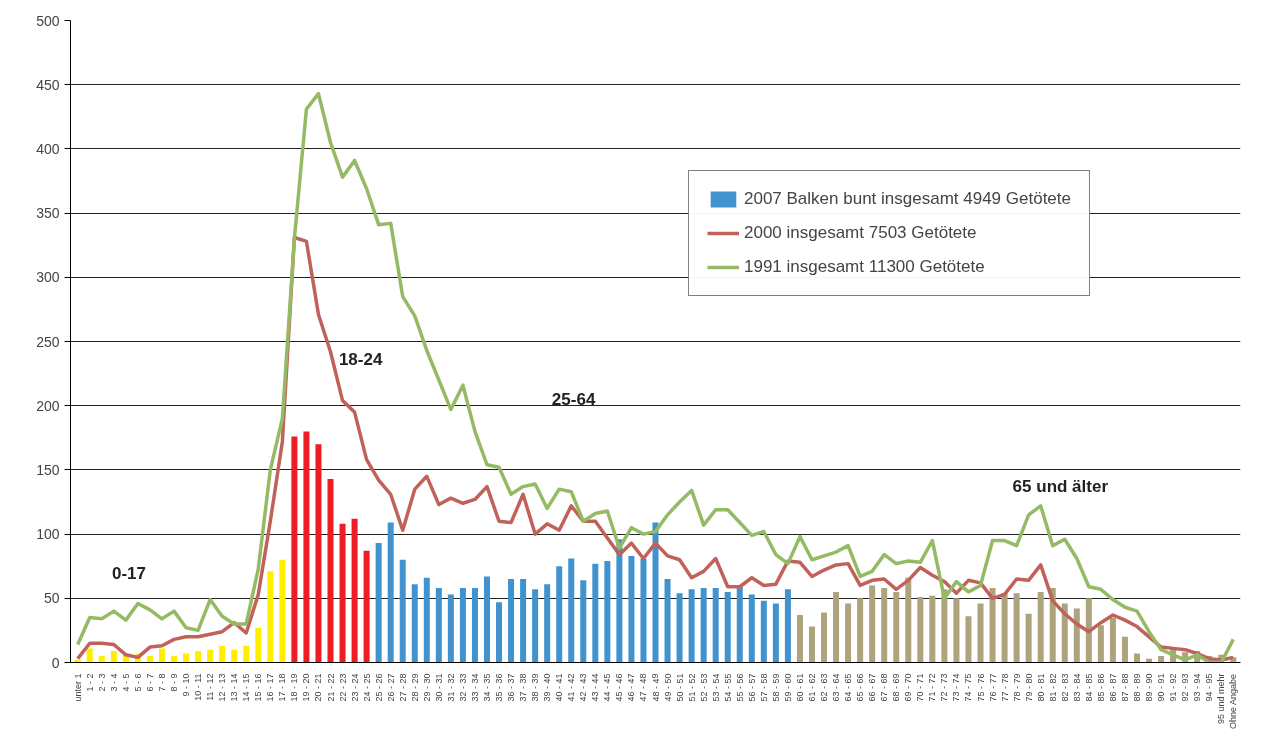 This screenshot has height=737, width=1270. I want to click on x-tick-label: 72 - 73, so click(944, 687).